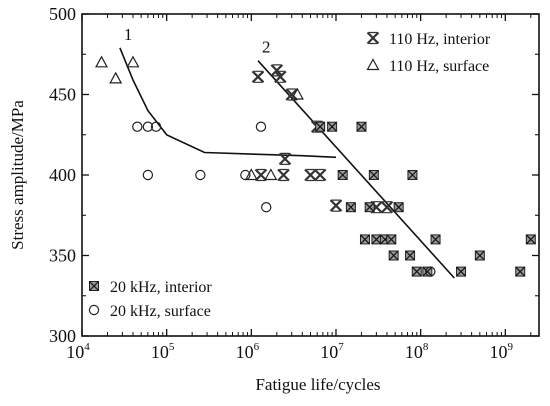  Describe the element at coordinates (160, 311) in the screenshot. I see `legend-label: 20 kHz, surface` at that location.